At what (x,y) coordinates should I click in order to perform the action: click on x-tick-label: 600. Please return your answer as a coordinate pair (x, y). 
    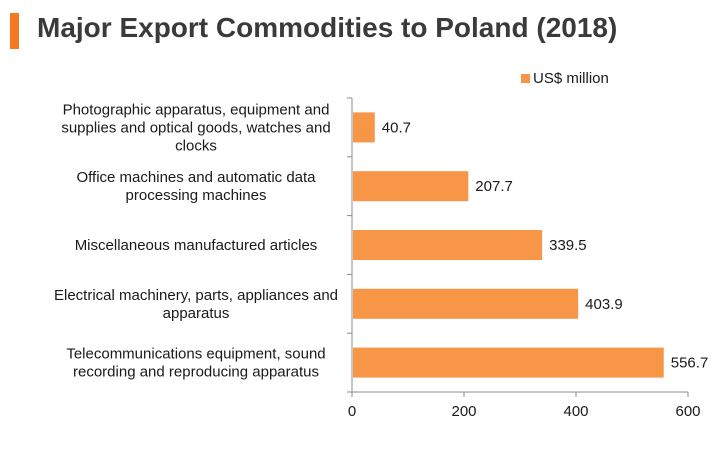
    Looking at the image, I should click on (687, 411).